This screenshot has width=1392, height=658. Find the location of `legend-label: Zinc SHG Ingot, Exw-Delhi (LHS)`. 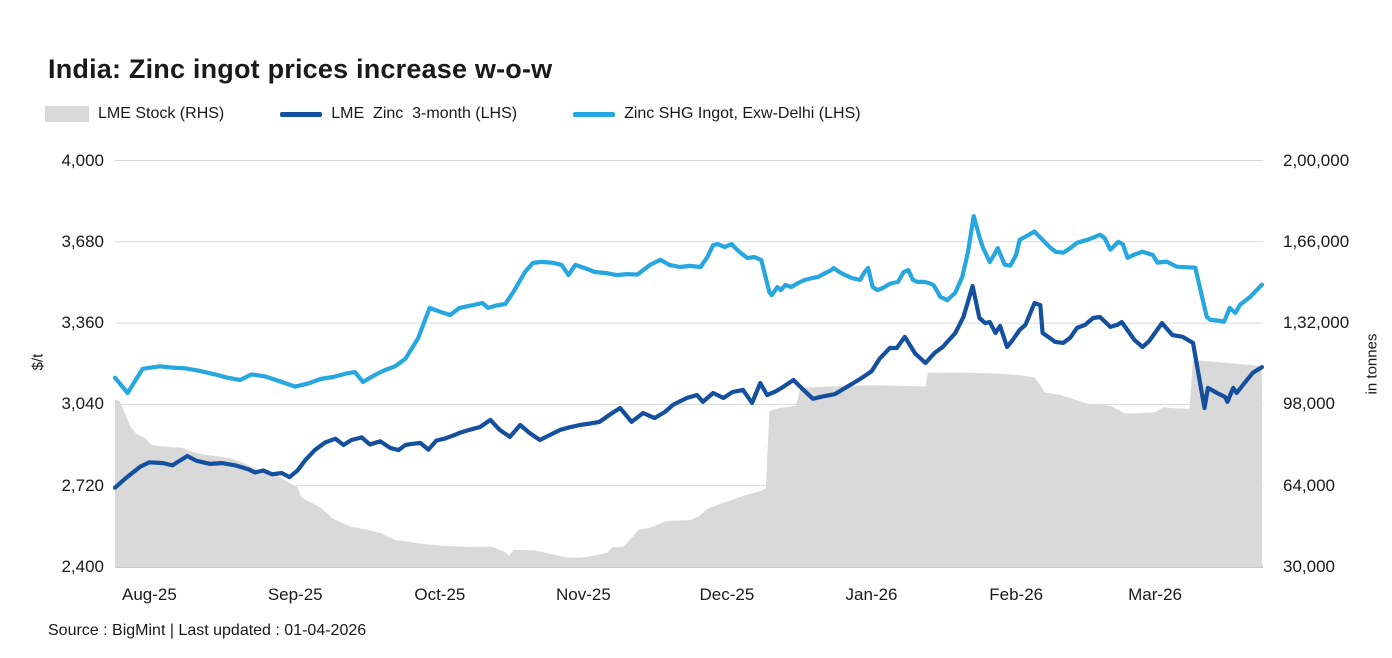

legend-label: Zinc SHG Ingot, Exw-Delhi (LHS) is located at coordinates (742, 113).